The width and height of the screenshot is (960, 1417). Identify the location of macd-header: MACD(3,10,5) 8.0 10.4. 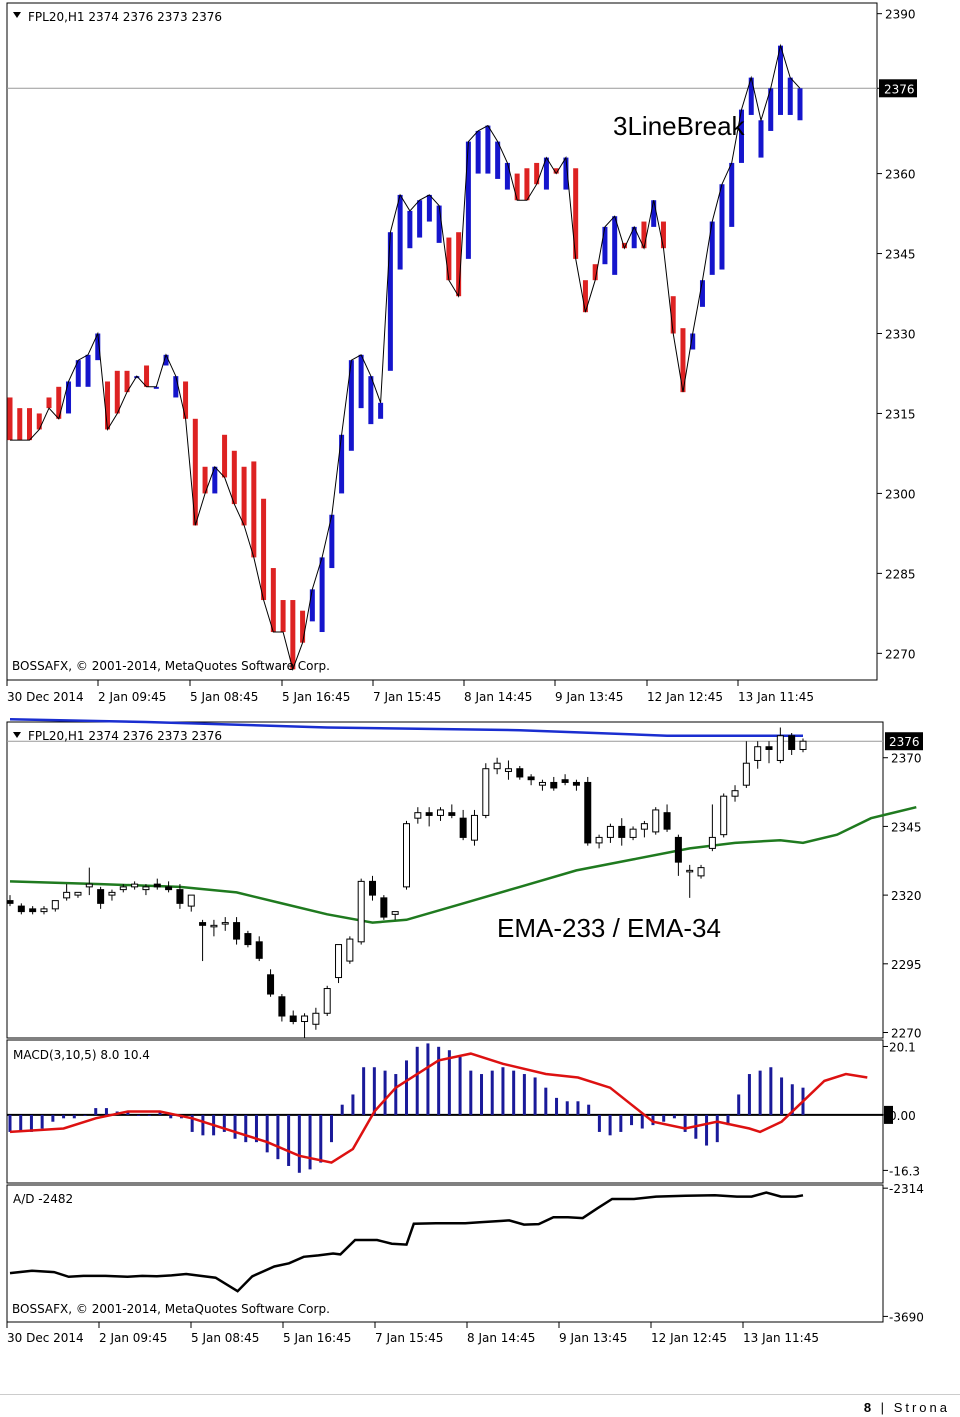
(81, 1055).